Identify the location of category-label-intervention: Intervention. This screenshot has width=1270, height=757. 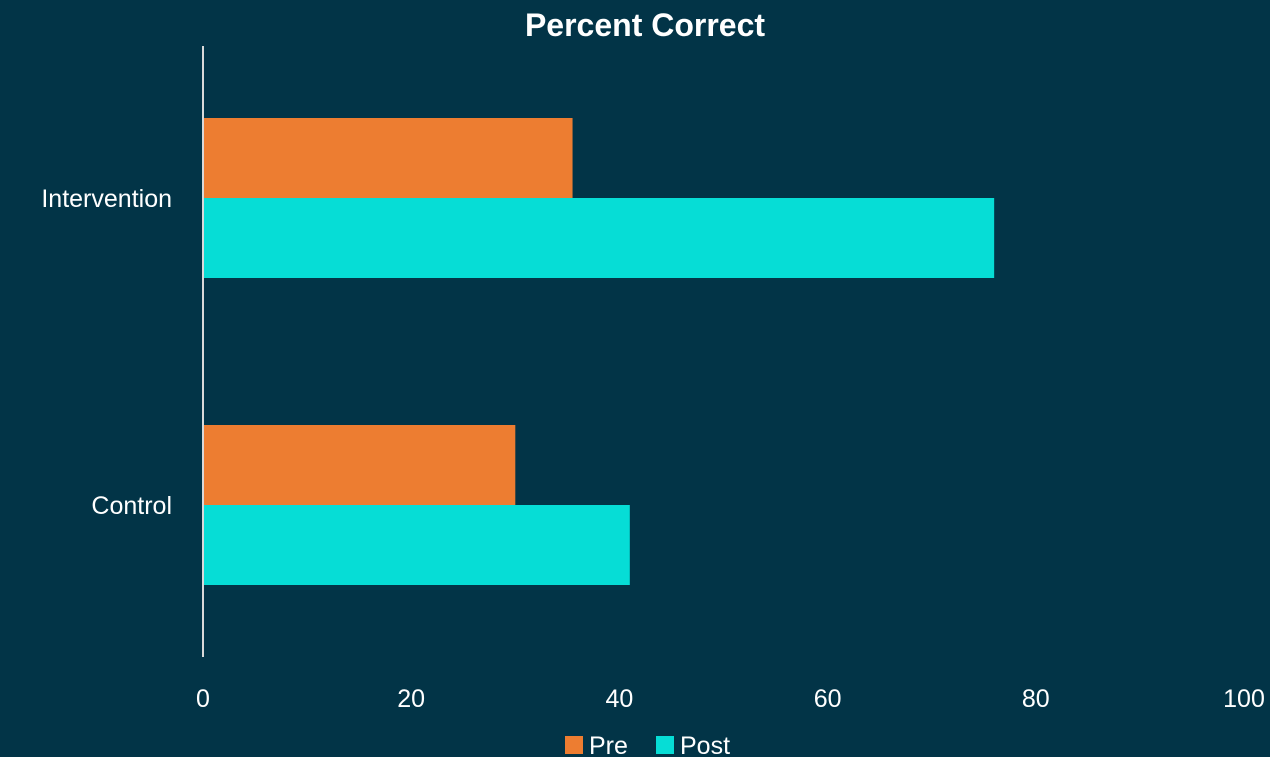
(106, 199).